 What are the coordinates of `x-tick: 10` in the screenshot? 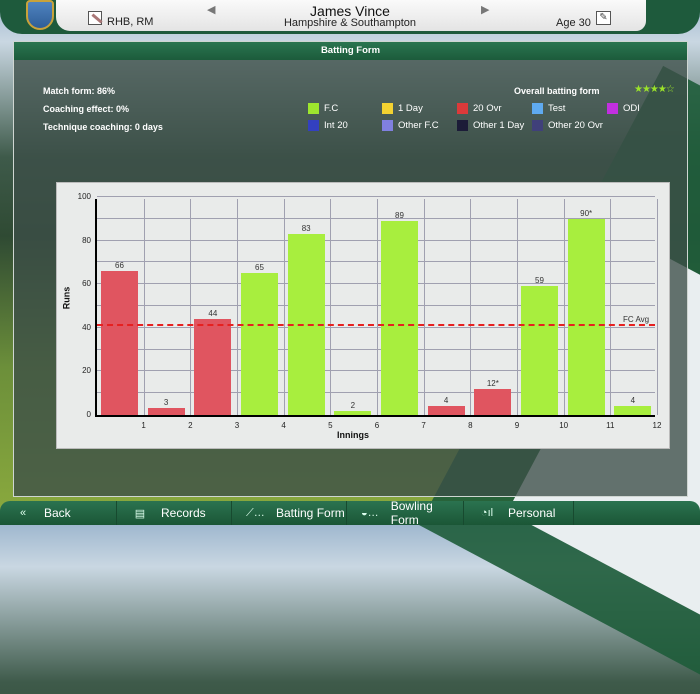 It's located at (564, 425).